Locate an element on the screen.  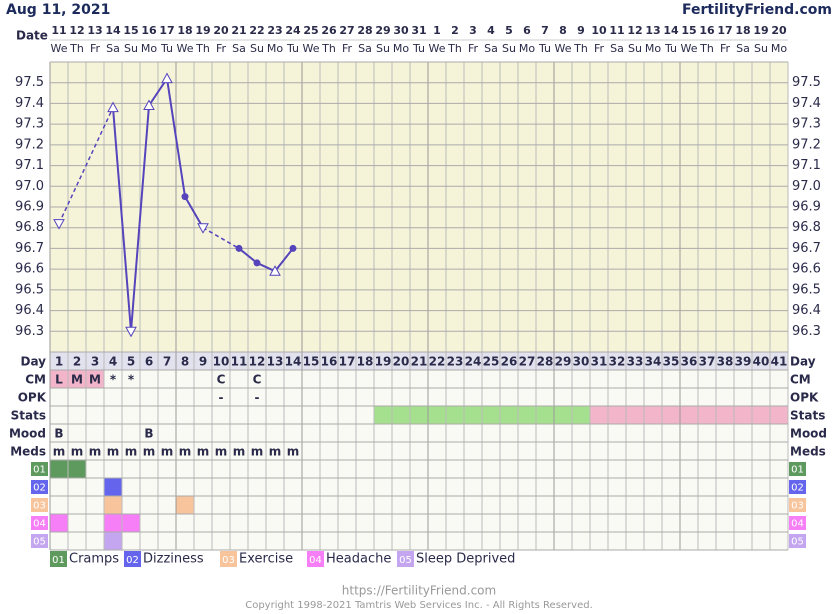
row-label: Day is located at coordinates (803, 362).